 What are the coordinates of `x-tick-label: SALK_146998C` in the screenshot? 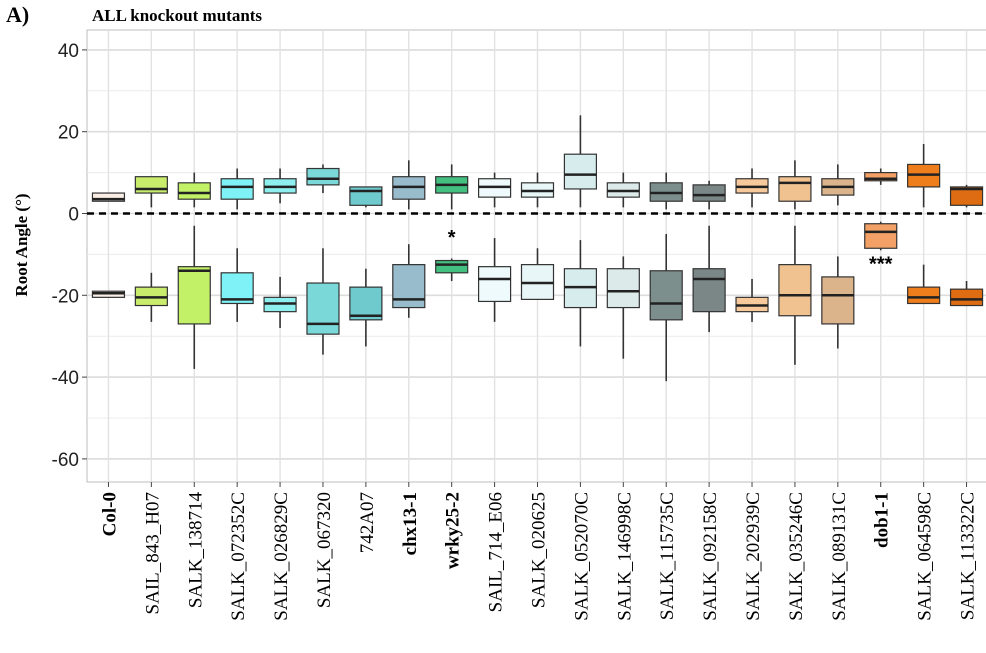 It's located at (624, 556).